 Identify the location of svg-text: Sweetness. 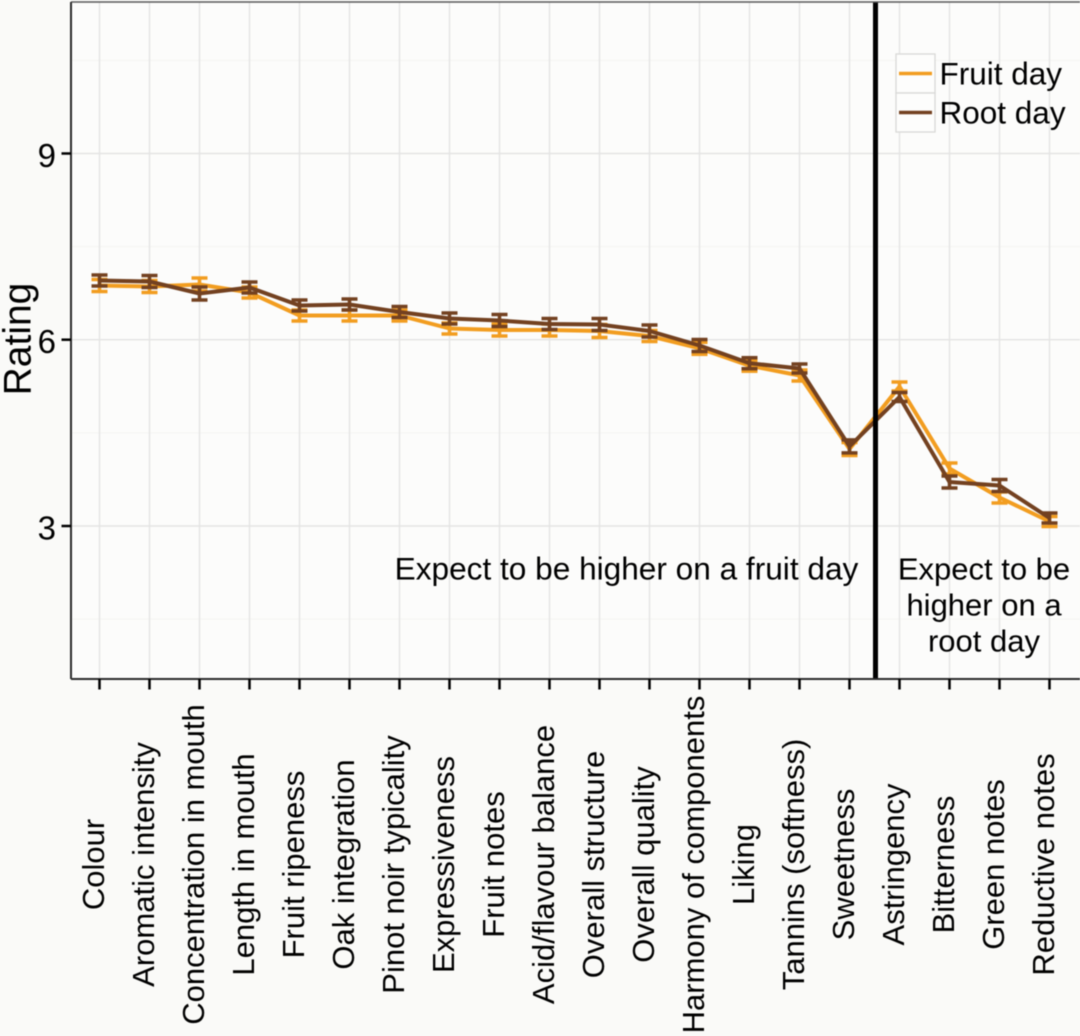
(843, 865).